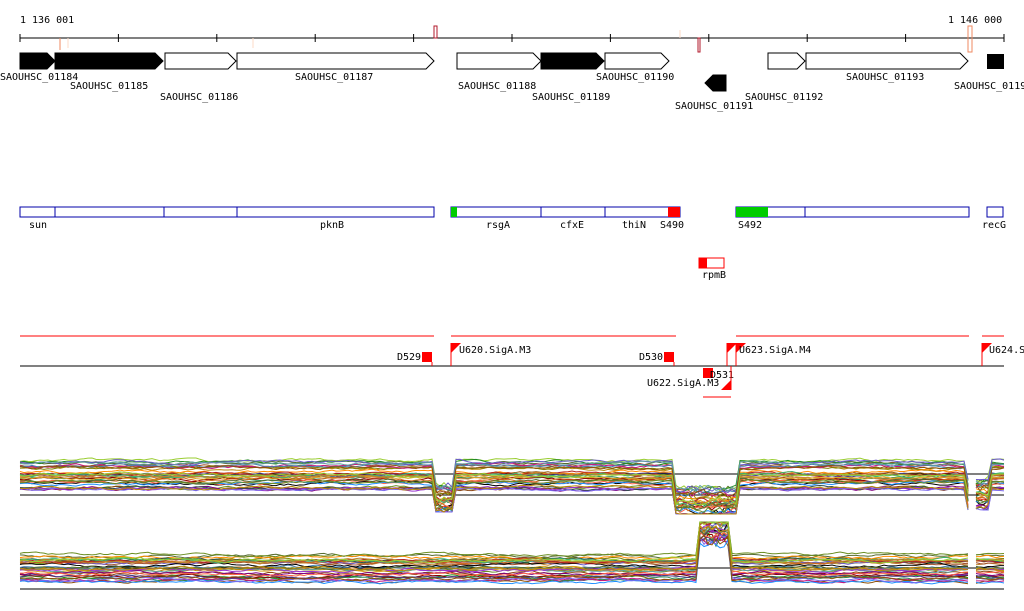 Image resolution: width=1024 pixels, height=611 pixels. Describe the element at coordinates (497, 86) in the screenshot. I see `gene-label: SAOUHSC_01188` at that location.